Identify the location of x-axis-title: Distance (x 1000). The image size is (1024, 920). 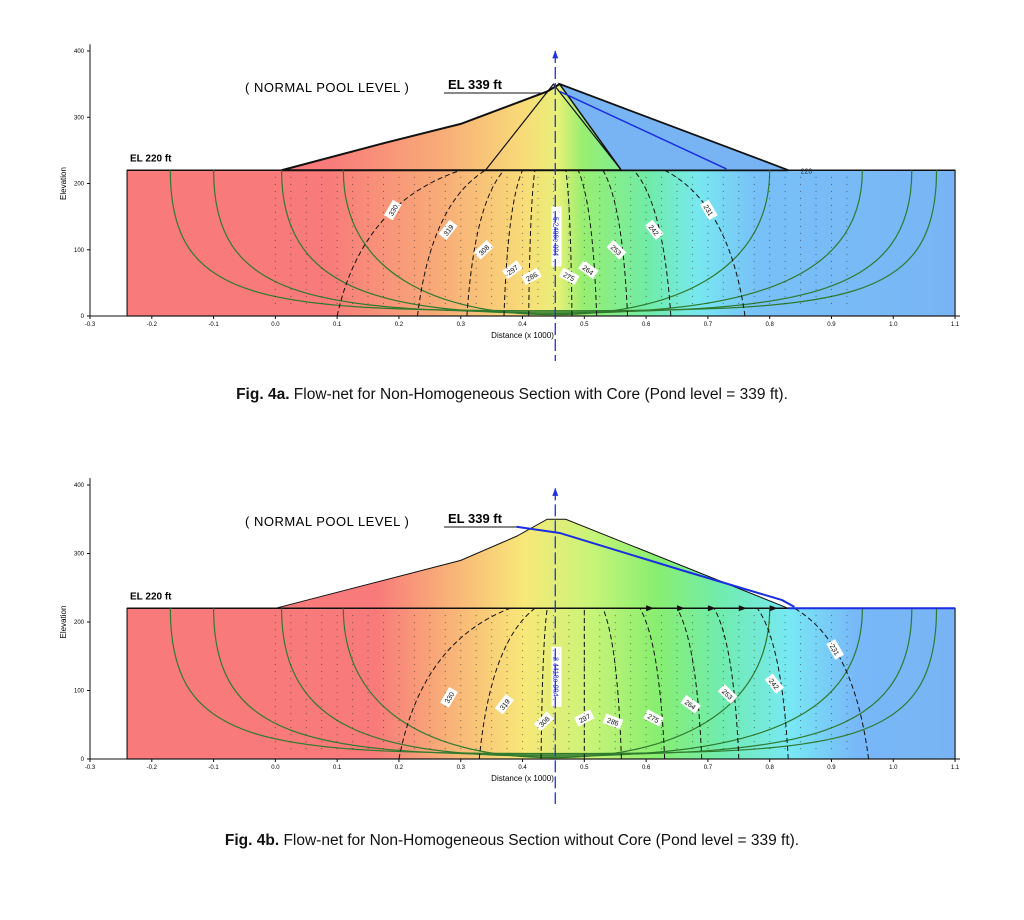
(522, 778).